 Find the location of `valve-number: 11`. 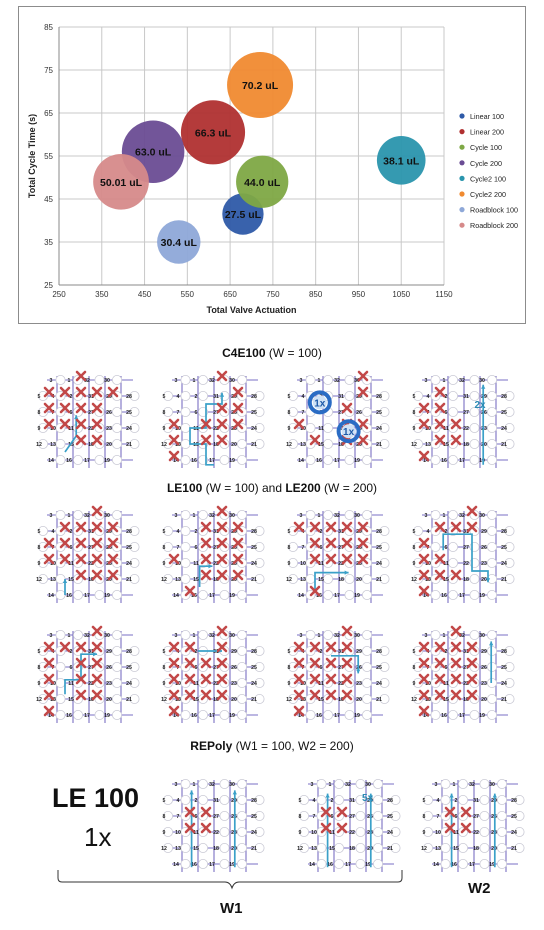

valve-number: 11 is located at coordinates (446, 564).